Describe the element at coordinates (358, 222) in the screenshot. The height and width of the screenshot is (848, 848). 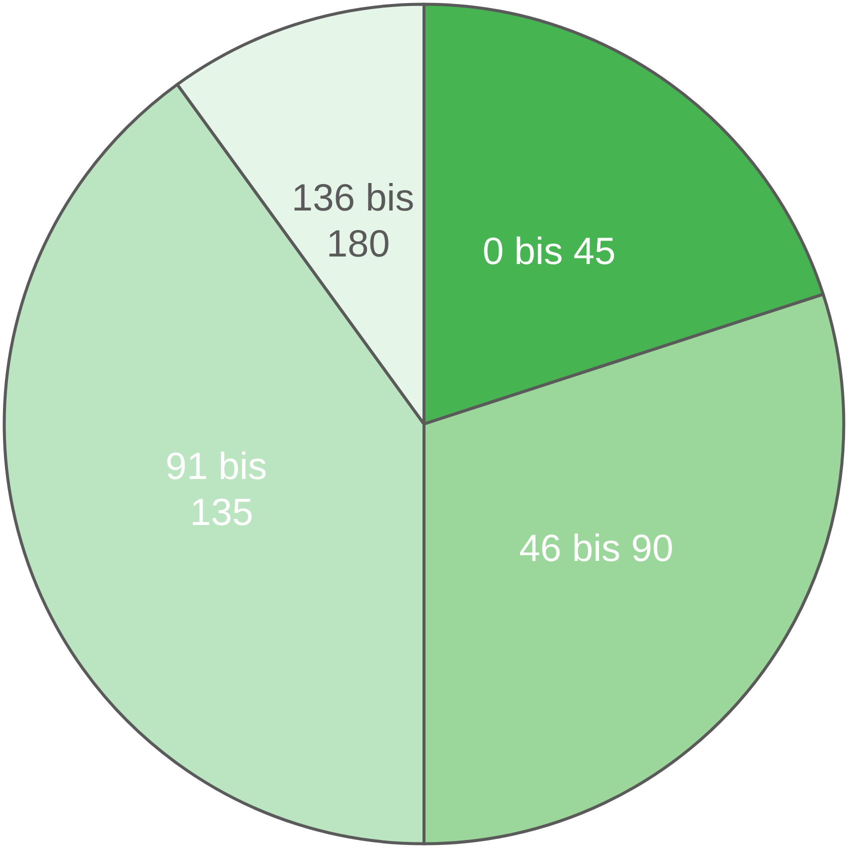
I see `slice-label: 136 bis 180` at that location.